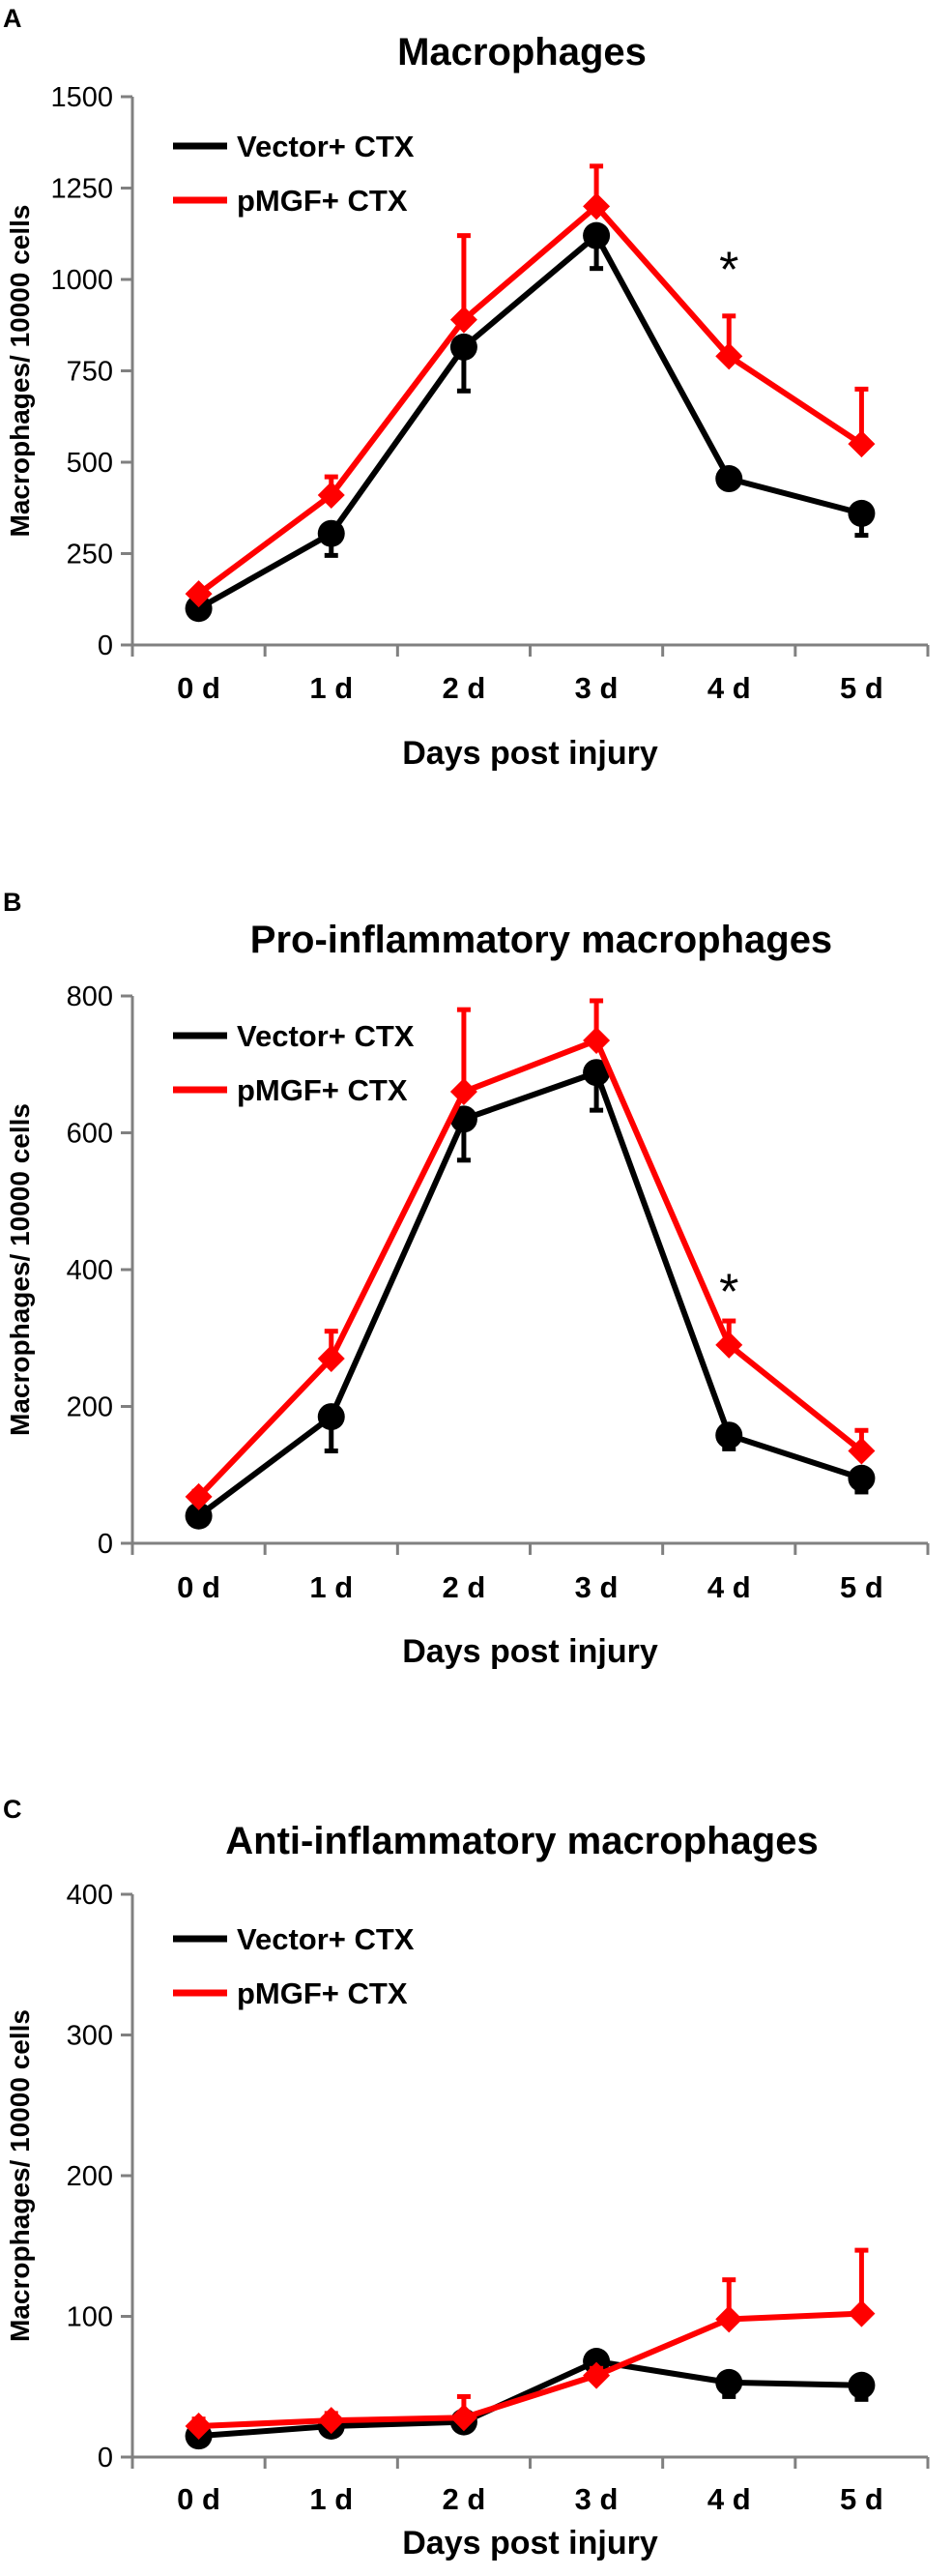  Describe the element at coordinates (13, 902) in the screenshot. I see `panel-letter: B` at that location.